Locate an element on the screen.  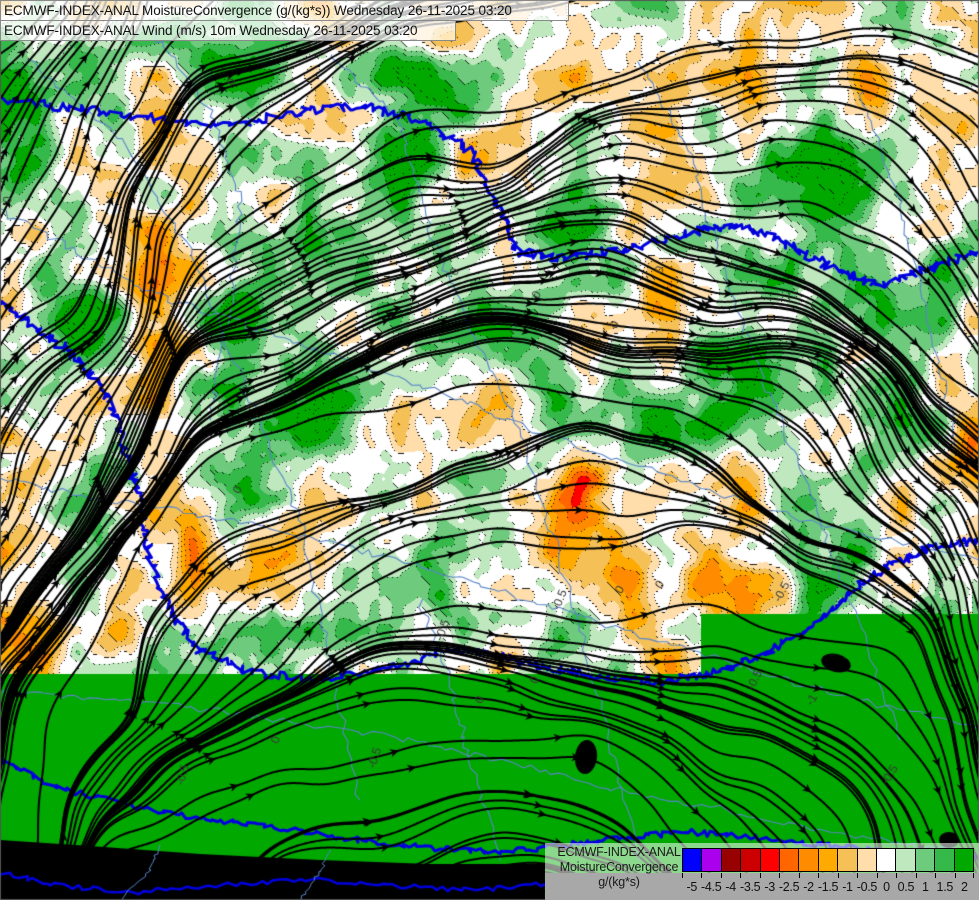
legend-lower-band is located at coordinates (762, 886).